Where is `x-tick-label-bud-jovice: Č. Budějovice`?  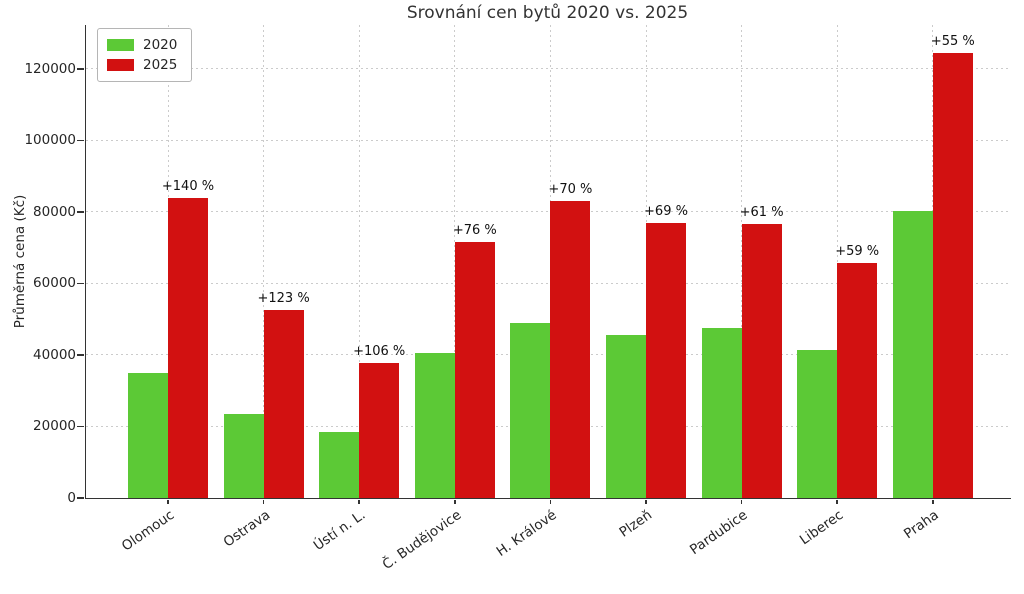 x-tick-label-bud-jovice: Č. Budějovice is located at coordinates (421, 540).